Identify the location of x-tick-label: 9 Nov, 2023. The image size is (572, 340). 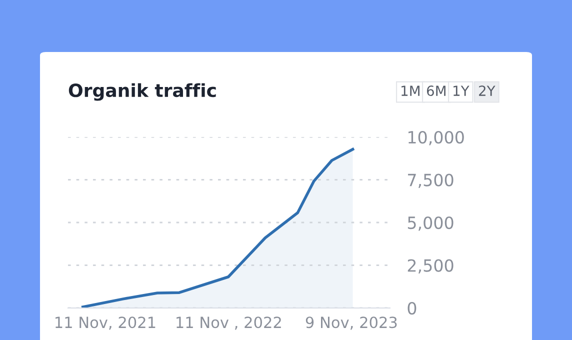
(351, 323).